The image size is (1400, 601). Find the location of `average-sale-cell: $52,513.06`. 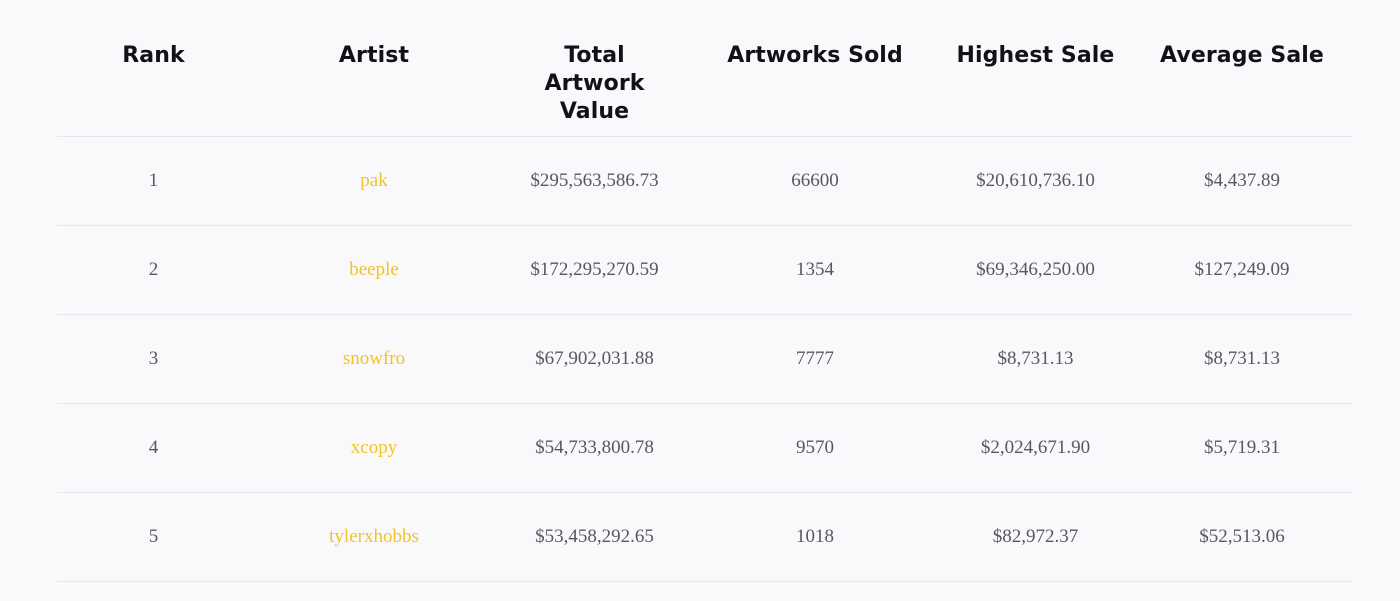

average-sale-cell: $52,513.06 is located at coordinates (1242, 536).